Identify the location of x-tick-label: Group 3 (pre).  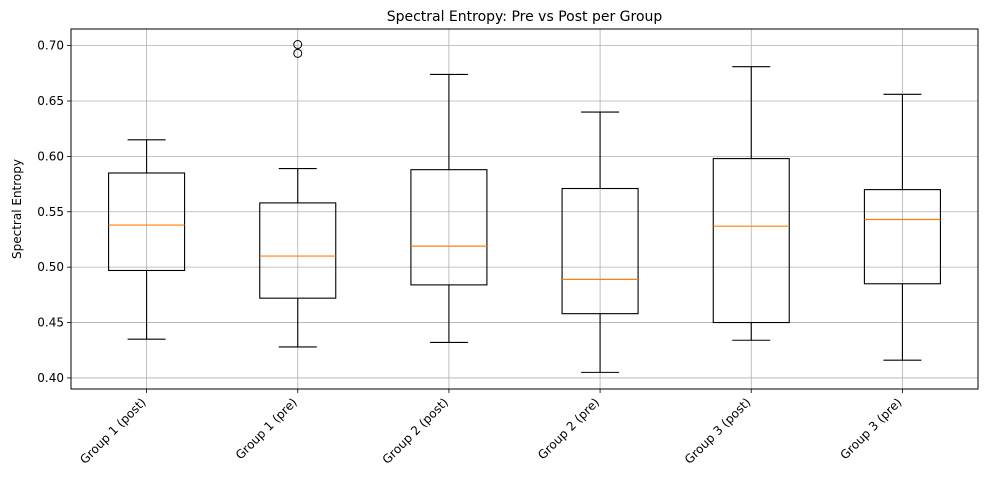
(870, 428).